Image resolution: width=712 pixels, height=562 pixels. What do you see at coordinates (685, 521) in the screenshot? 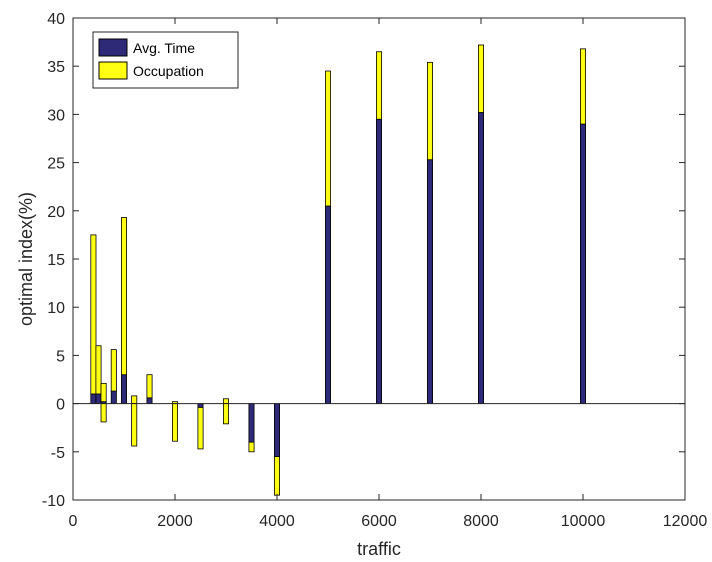
I see `x-tick-label: 12000` at bounding box center [685, 521].